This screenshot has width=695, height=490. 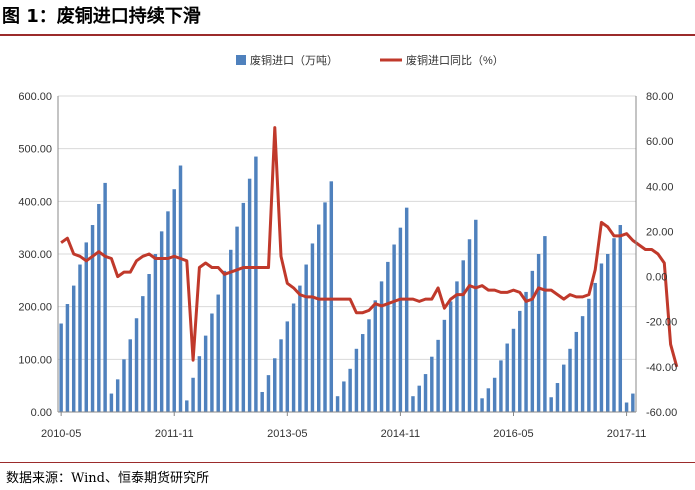 What do you see at coordinates (660, 232) in the screenshot?
I see `right-axis-tick-label: 20.00` at bounding box center [660, 232].